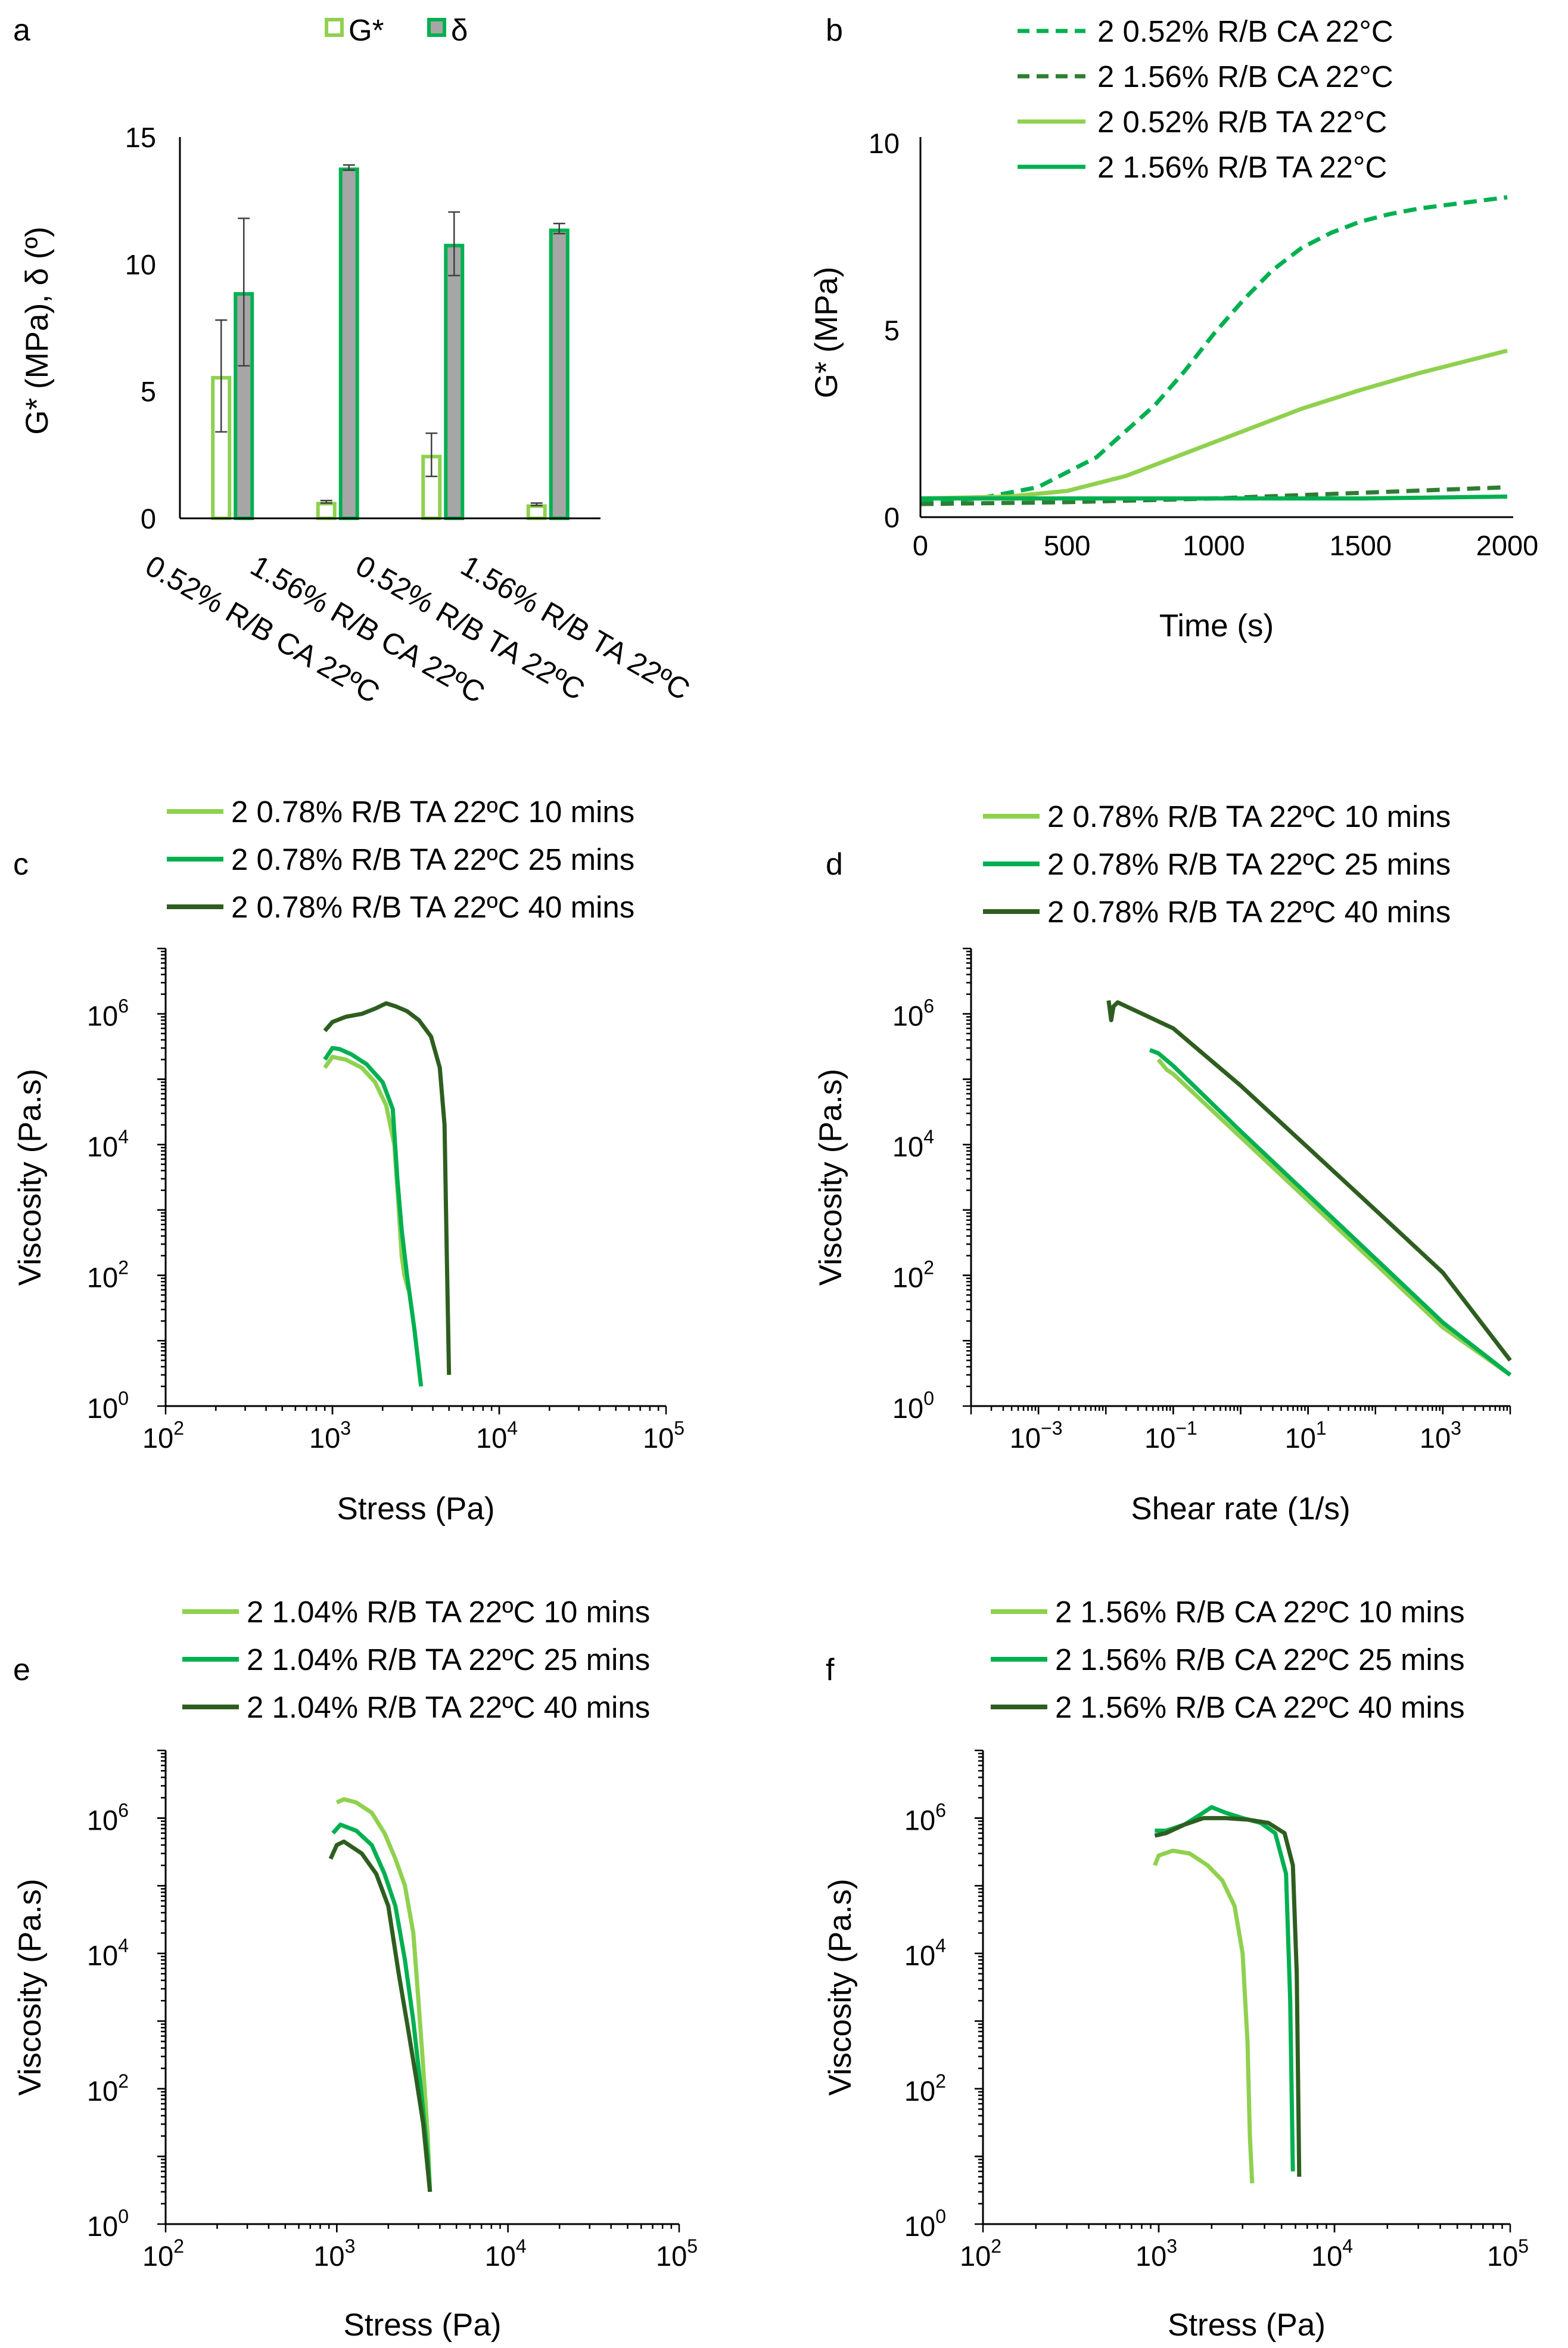 This screenshot has width=1568, height=2348. Describe the element at coordinates (1508, 2253) in the screenshot. I see `xtick-label: 10⁵` at that location.